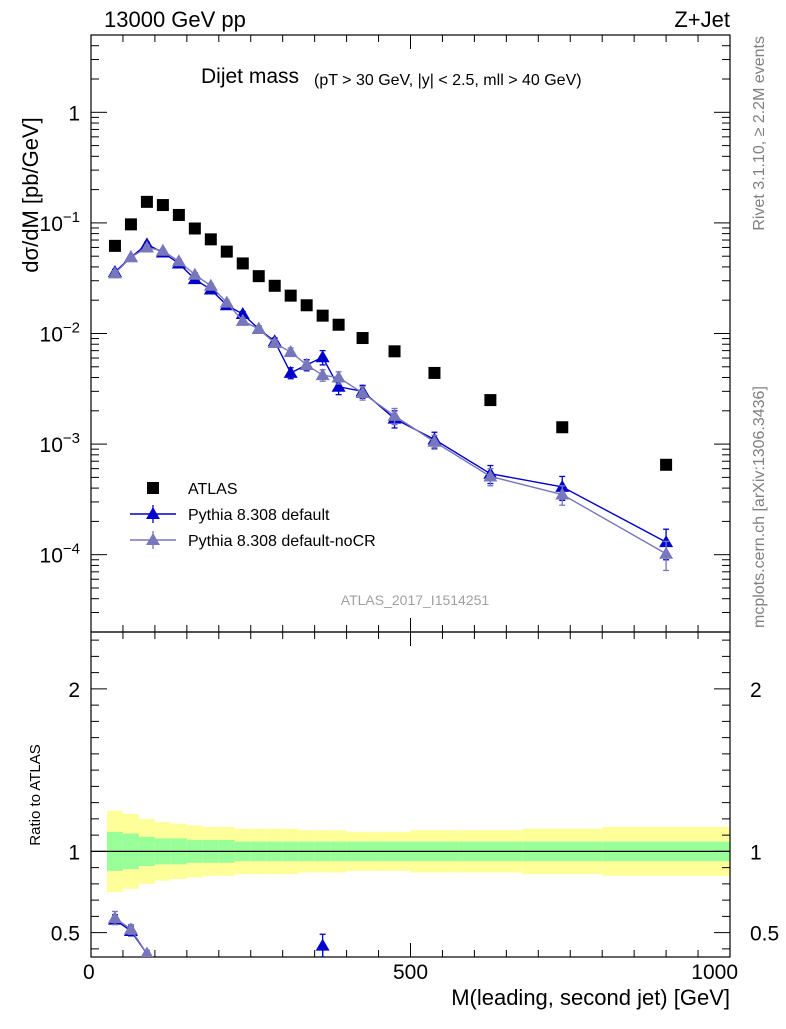 The height and width of the screenshot is (1029, 786). I want to click on y-axis-label: dσ/dM [pb/GeV], so click(30, 194).